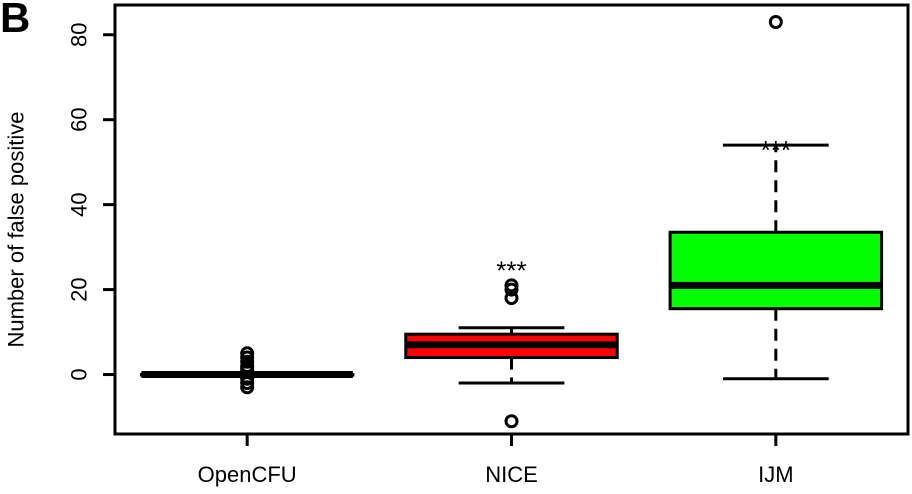 The width and height of the screenshot is (912, 494). What do you see at coordinates (79, 34) in the screenshot?
I see `y-tick-label: 80` at bounding box center [79, 34].